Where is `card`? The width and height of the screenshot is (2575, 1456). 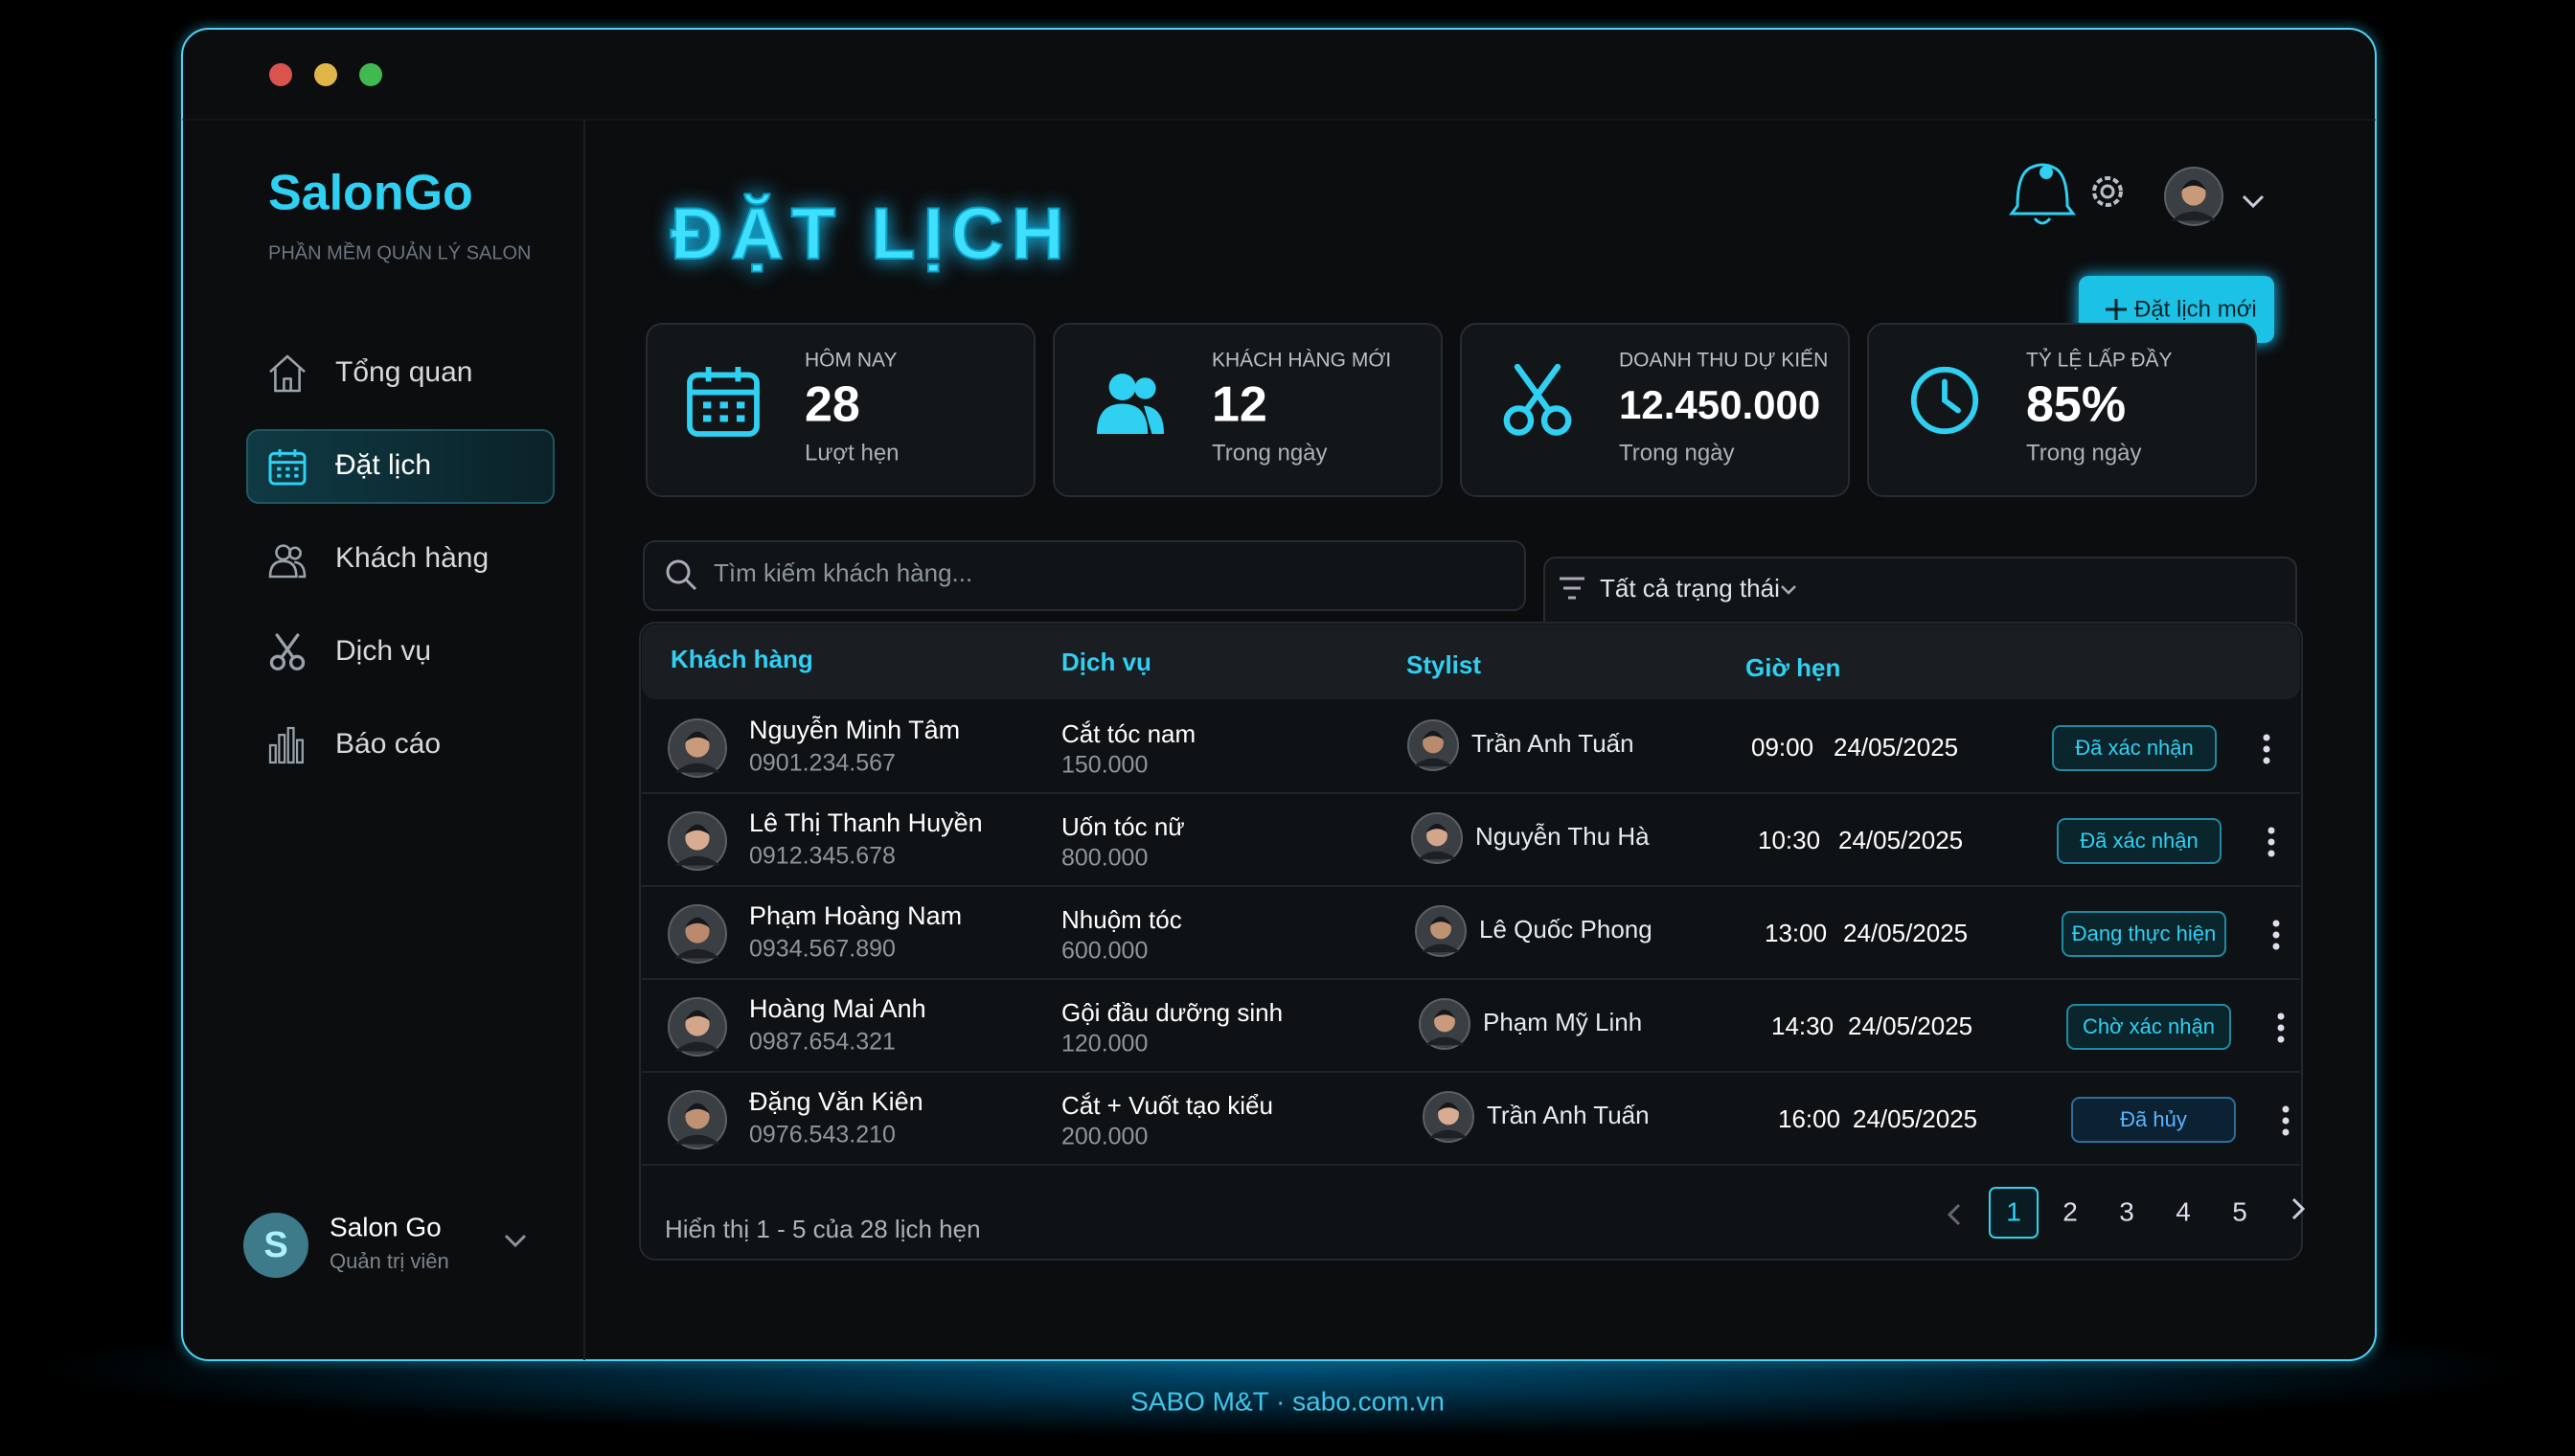
card is located at coordinates (841, 410).